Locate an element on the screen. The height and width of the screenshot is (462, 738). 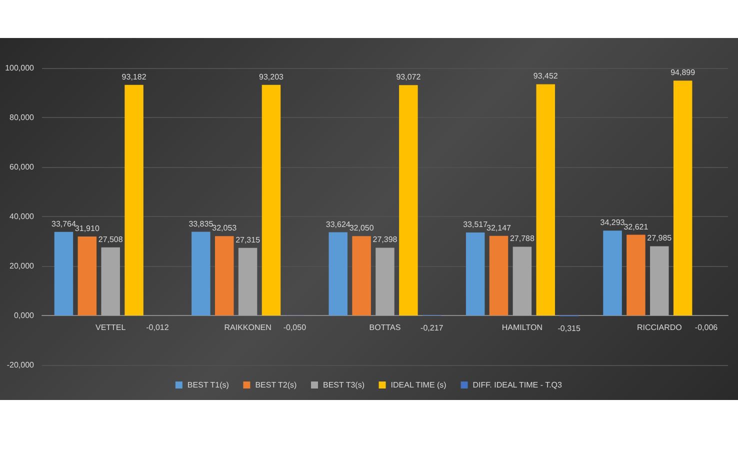
data-label: 93,182 is located at coordinates (134, 77).